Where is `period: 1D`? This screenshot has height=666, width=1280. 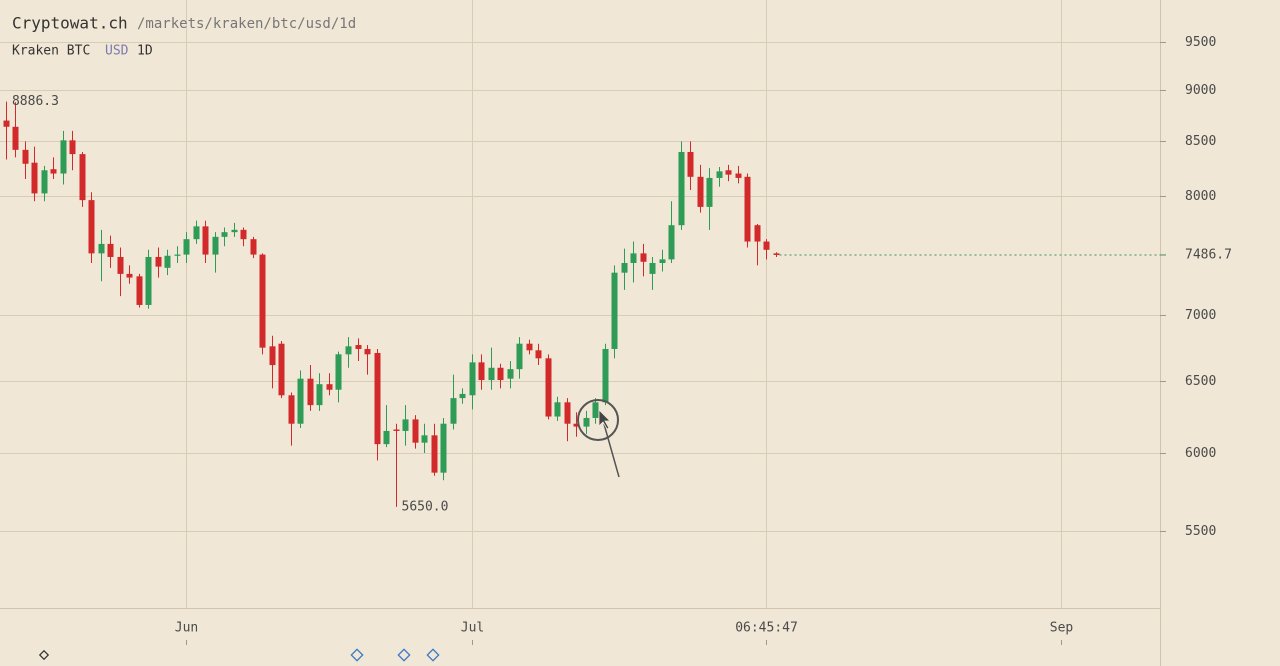 period: 1D is located at coordinates (145, 51).